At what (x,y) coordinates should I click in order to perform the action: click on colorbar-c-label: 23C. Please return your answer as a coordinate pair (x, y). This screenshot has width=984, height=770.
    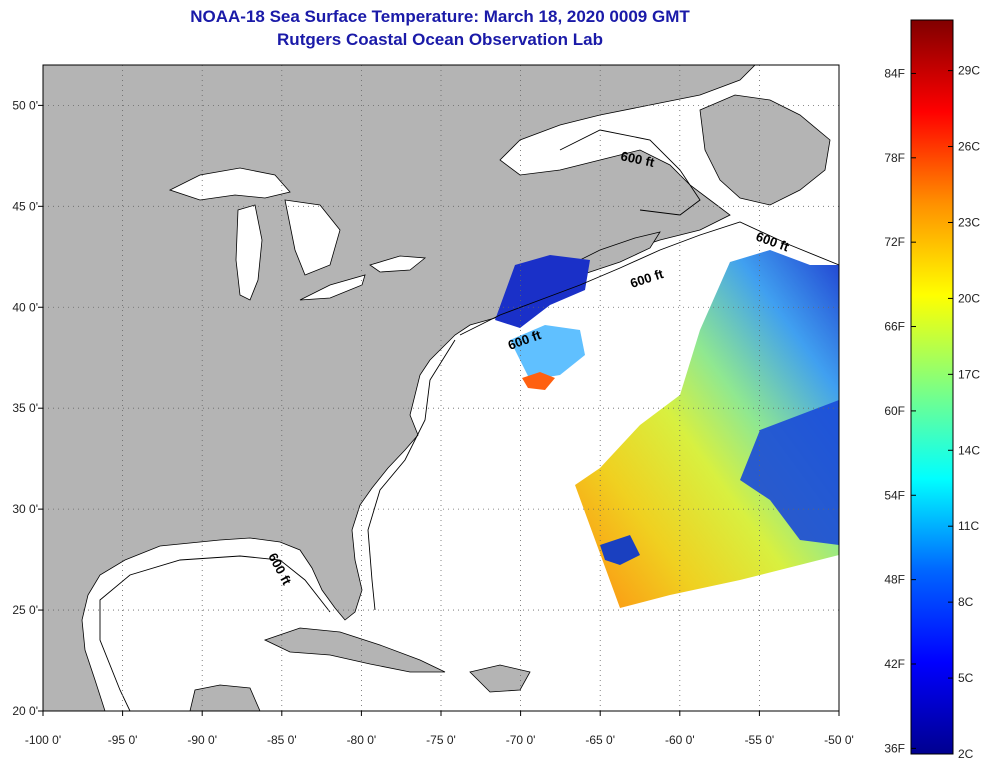
    Looking at the image, I should click on (969, 222).